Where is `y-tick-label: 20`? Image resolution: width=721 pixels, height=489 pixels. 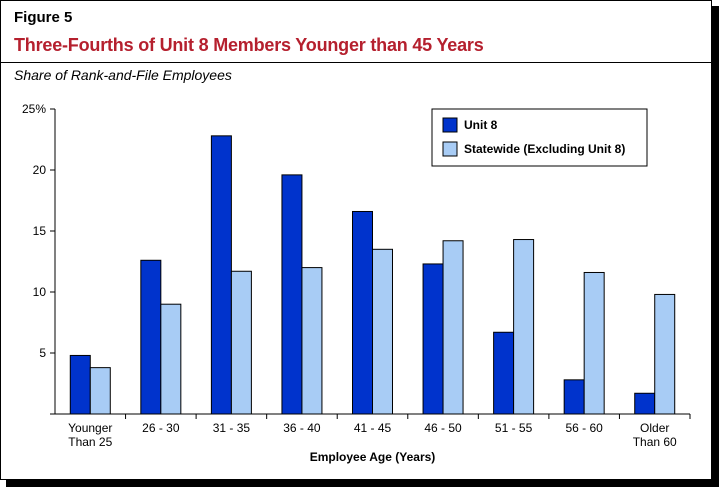 y-tick-label: 20 is located at coordinates (40, 170).